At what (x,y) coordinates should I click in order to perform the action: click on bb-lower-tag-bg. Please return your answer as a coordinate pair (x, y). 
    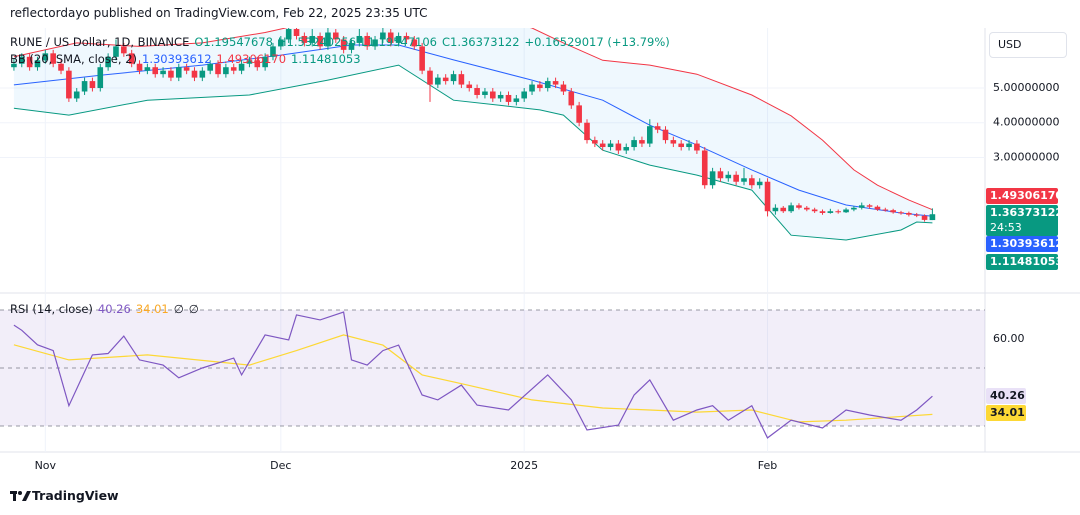
    Looking at the image, I should click on (1022, 262).